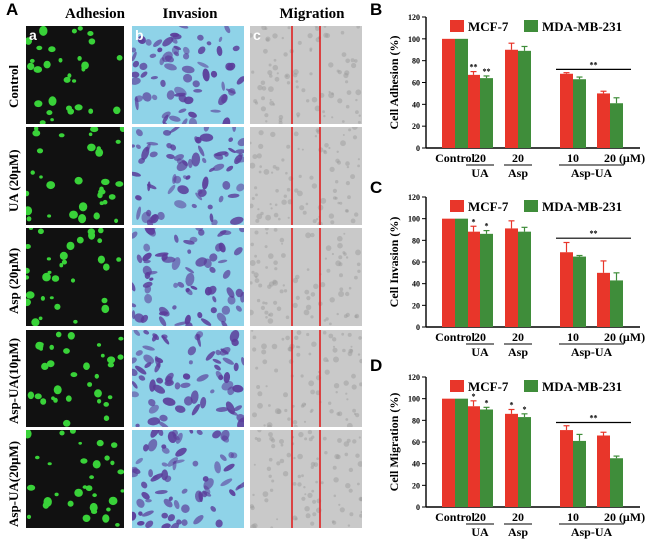 The height and width of the screenshot is (541, 650). I want to click on y-tick-label-c-0: 0, so click(418, 327).